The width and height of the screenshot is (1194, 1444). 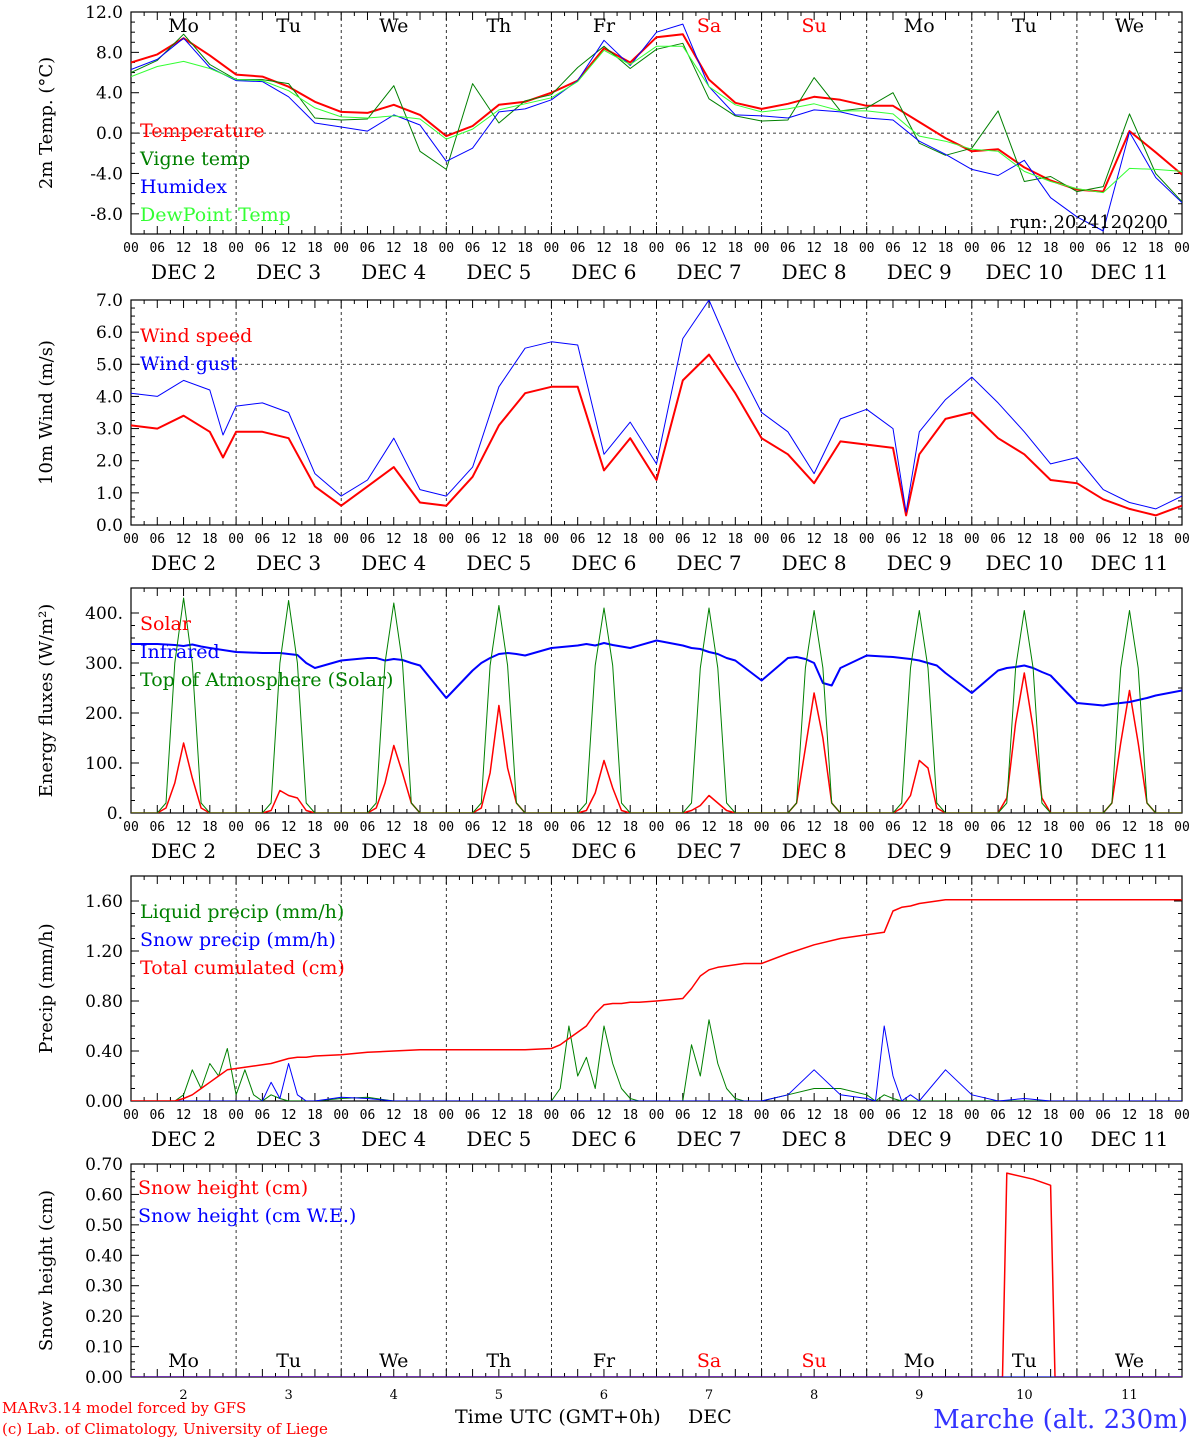 What do you see at coordinates (194, 159) in the screenshot?
I see `legend-entry: Vigne temp` at bounding box center [194, 159].